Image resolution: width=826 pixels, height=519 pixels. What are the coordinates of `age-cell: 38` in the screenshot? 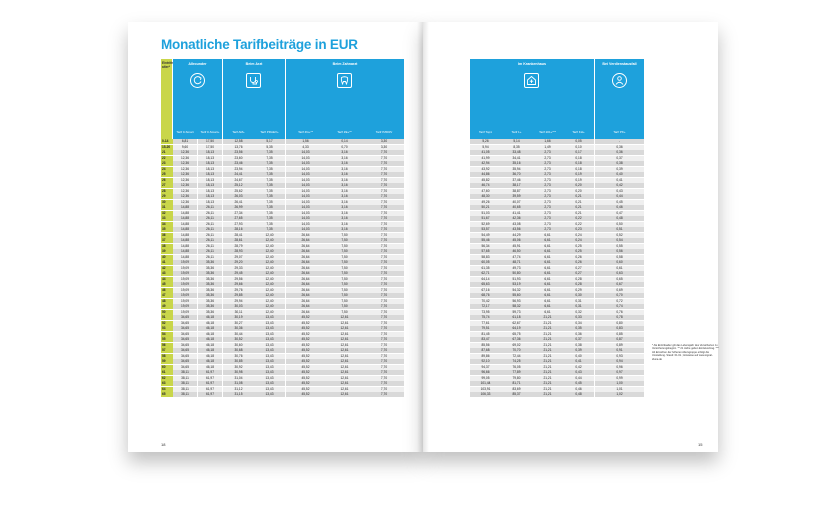 It's located at (167, 246).